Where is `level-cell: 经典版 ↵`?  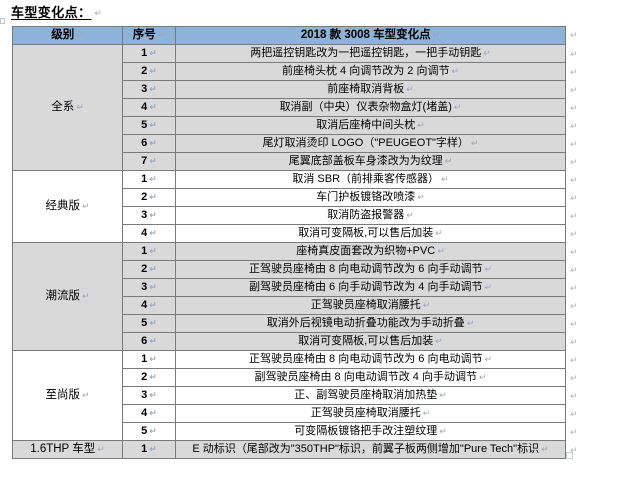
level-cell: 经典版 ↵ is located at coordinates (67, 206).